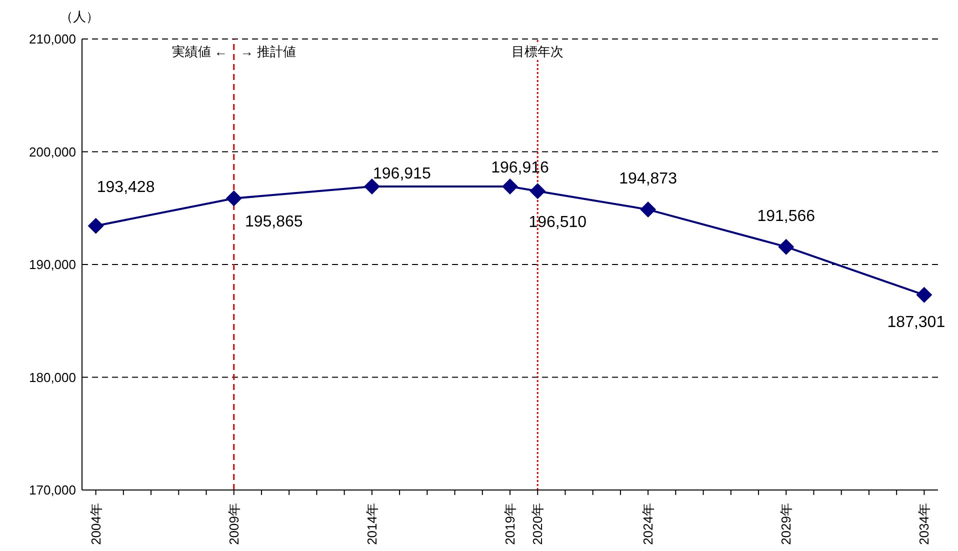  I want to click on data-label: 196,915, so click(402, 174).